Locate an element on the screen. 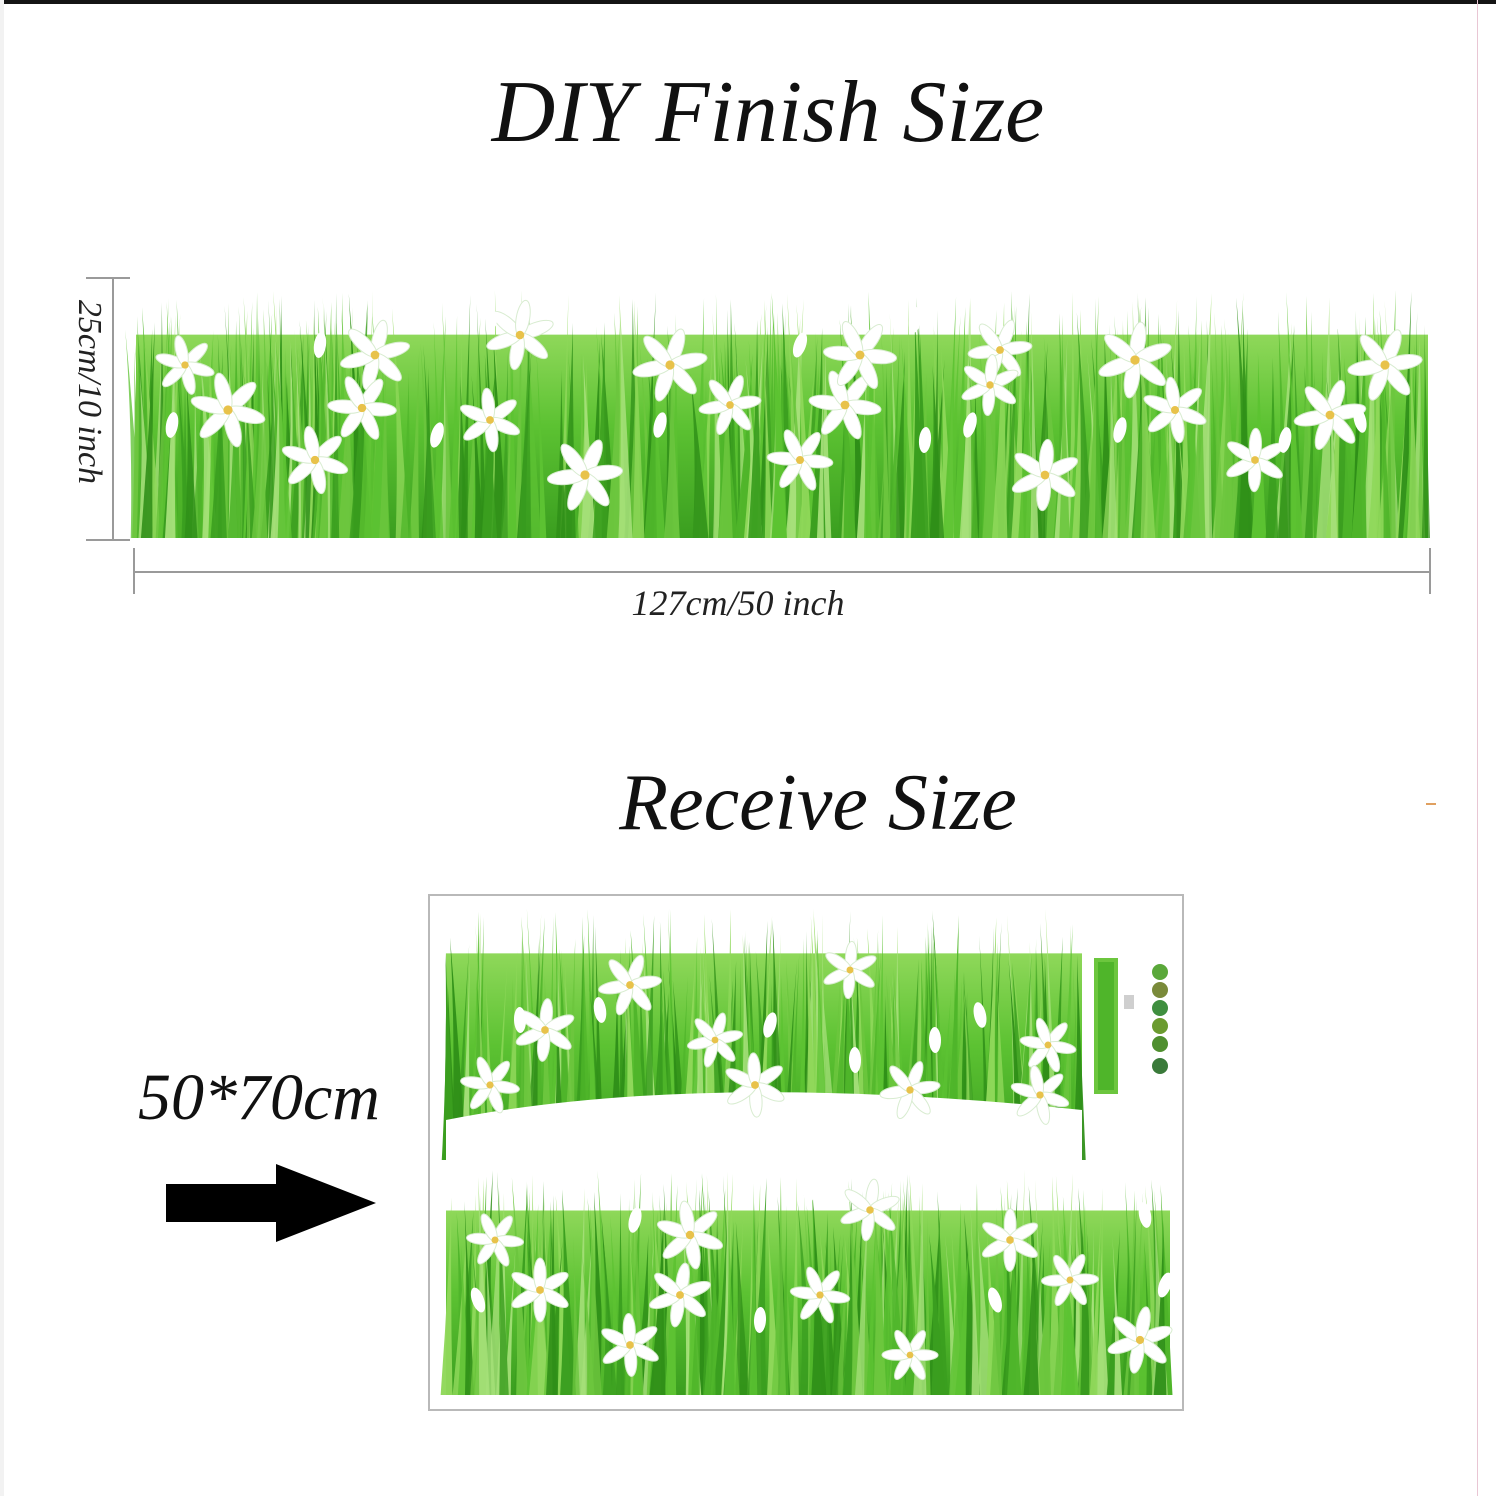  finish-size-title: DIY Finish Size is located at coordinates (768, 112).